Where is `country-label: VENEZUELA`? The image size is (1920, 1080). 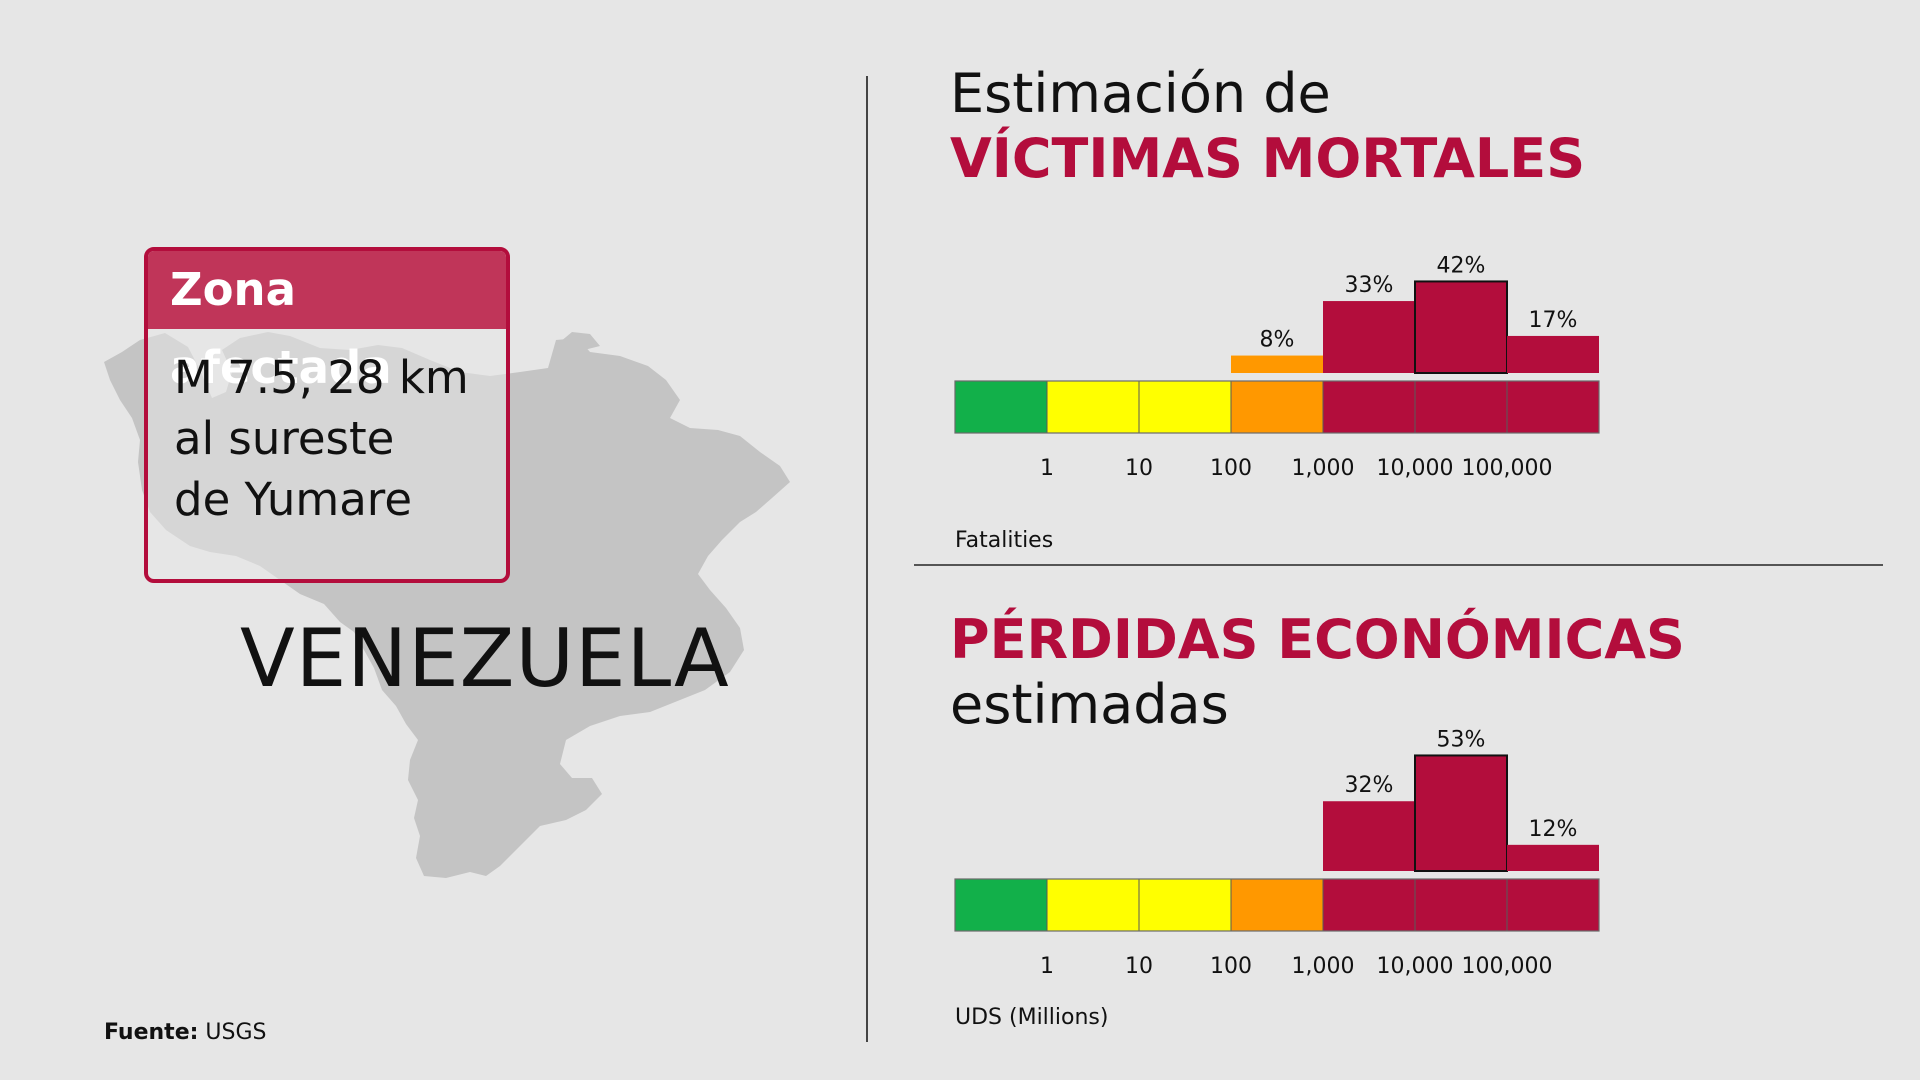 country-label: VENEZUELA is located at coordinates (485, 658).